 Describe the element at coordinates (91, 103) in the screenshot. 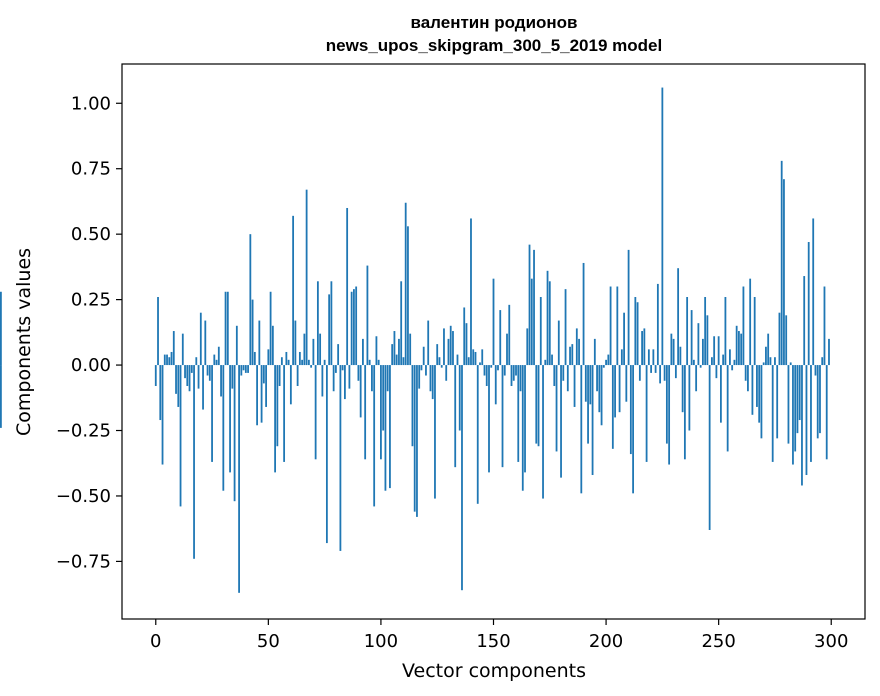

I see `y-tick-label: 1.00` at that location.